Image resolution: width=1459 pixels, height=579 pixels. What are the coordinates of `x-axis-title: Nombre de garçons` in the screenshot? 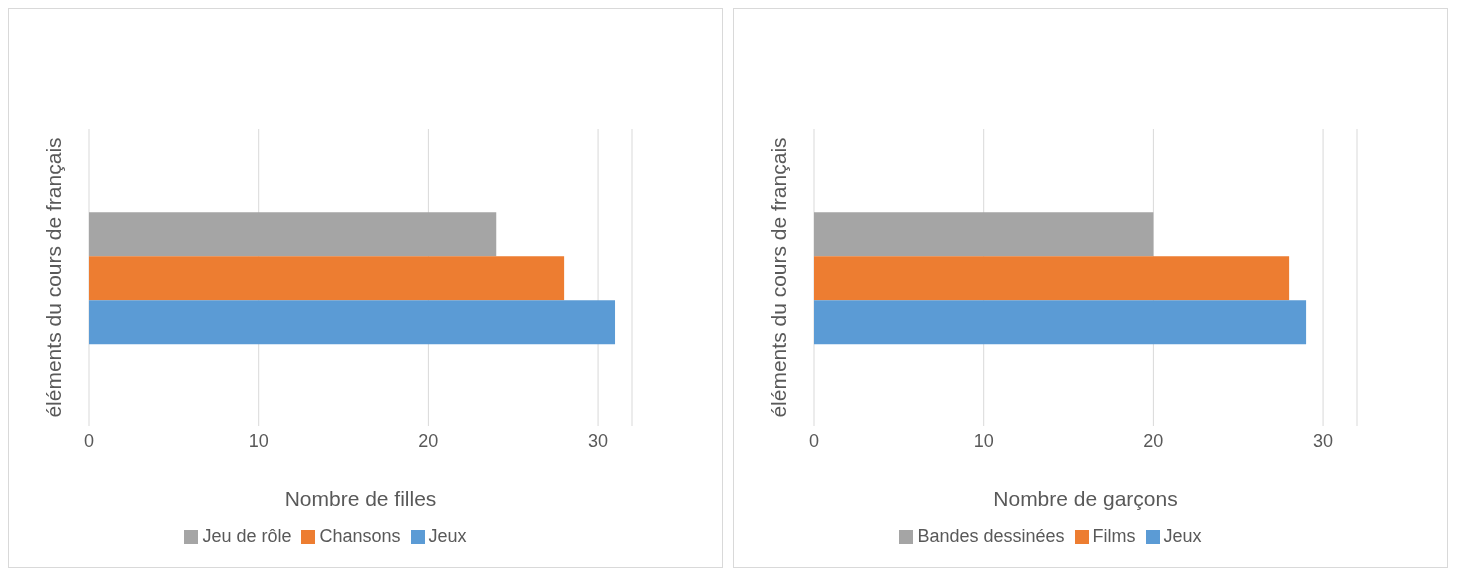 It's located at (1085, 498).